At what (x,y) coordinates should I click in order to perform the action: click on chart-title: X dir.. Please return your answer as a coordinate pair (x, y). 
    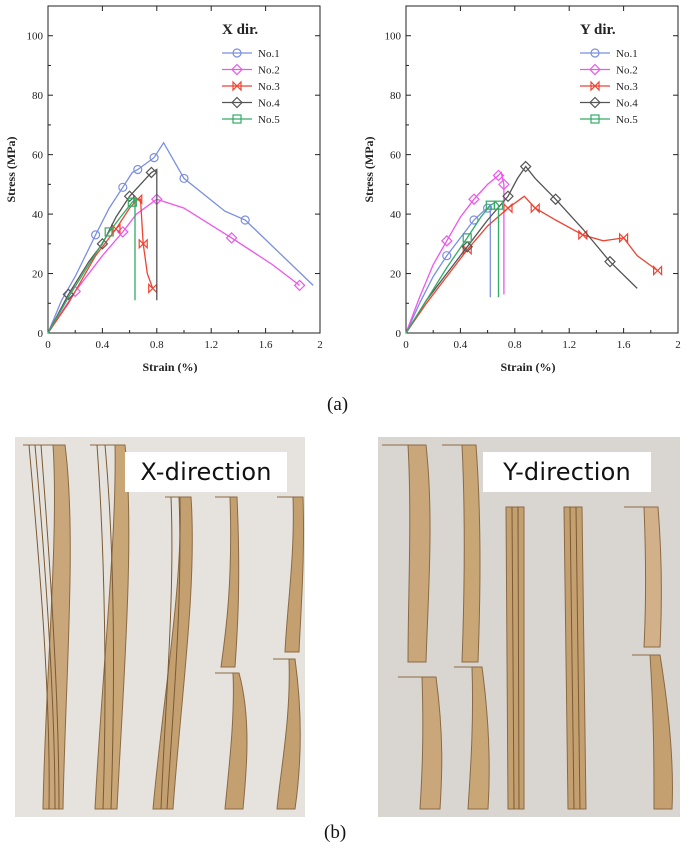
    Looking at the image, I should click on (240, 30).